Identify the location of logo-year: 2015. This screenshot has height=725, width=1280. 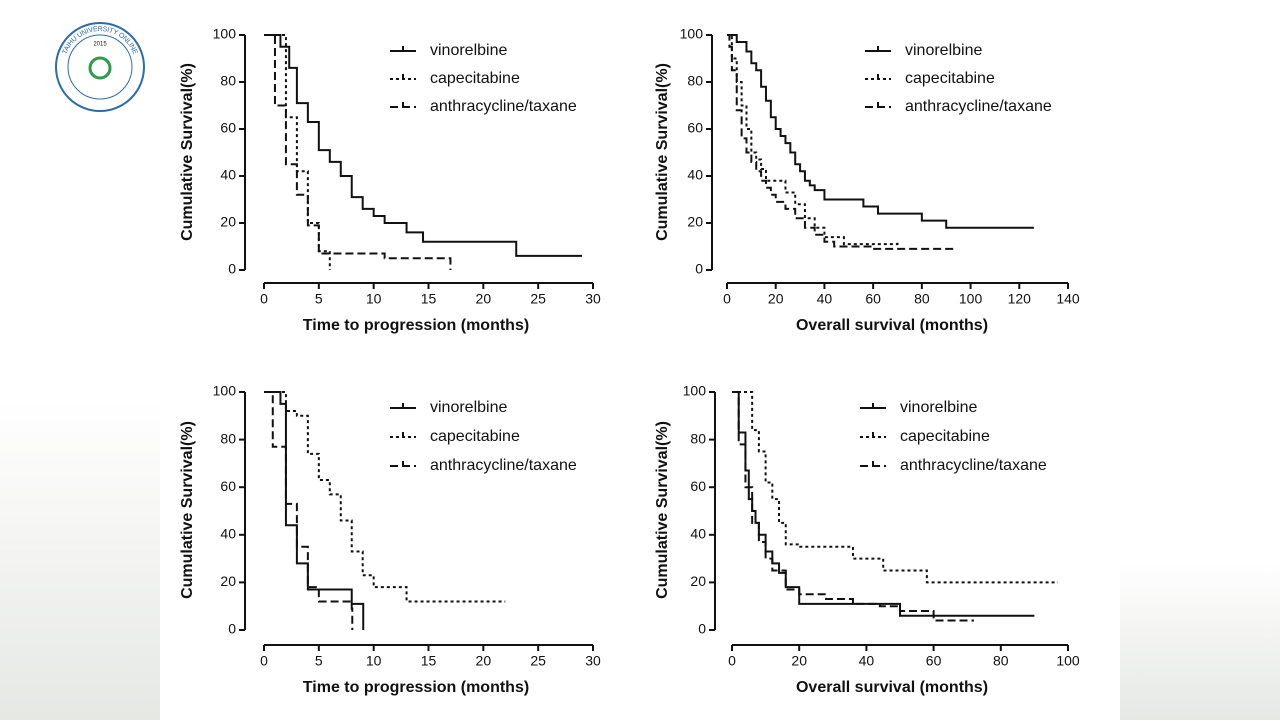
(100, 45).